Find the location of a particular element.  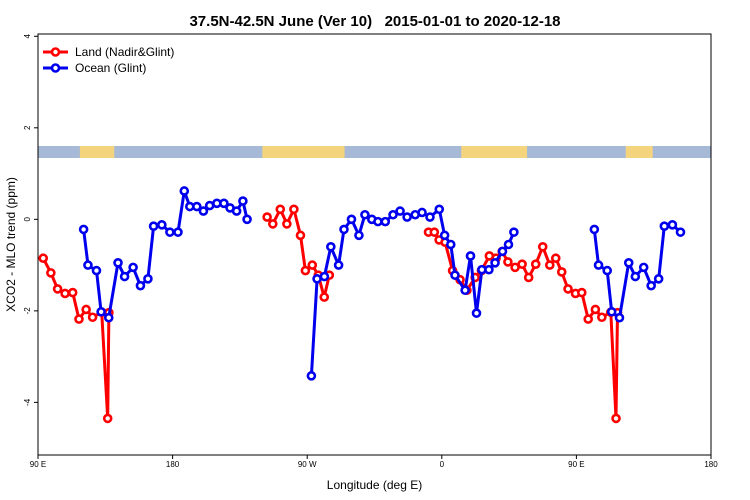

y-axis: 4 2 0 -2 -4 is located at coordinates (30, 220).